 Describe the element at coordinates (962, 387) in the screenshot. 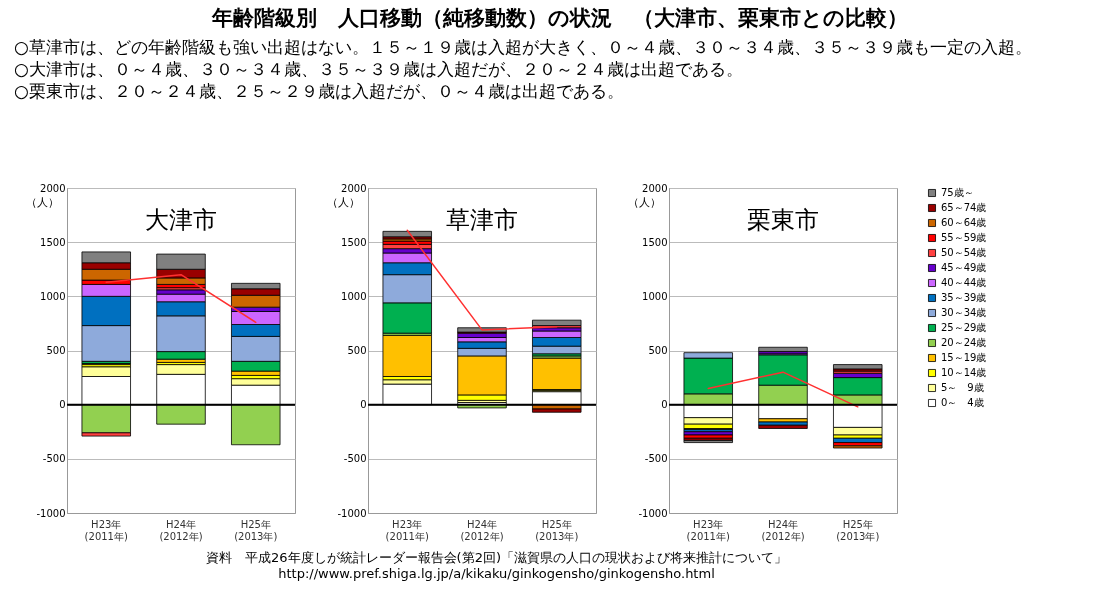

I see `legend-label: 5～ 9歳` at that location.